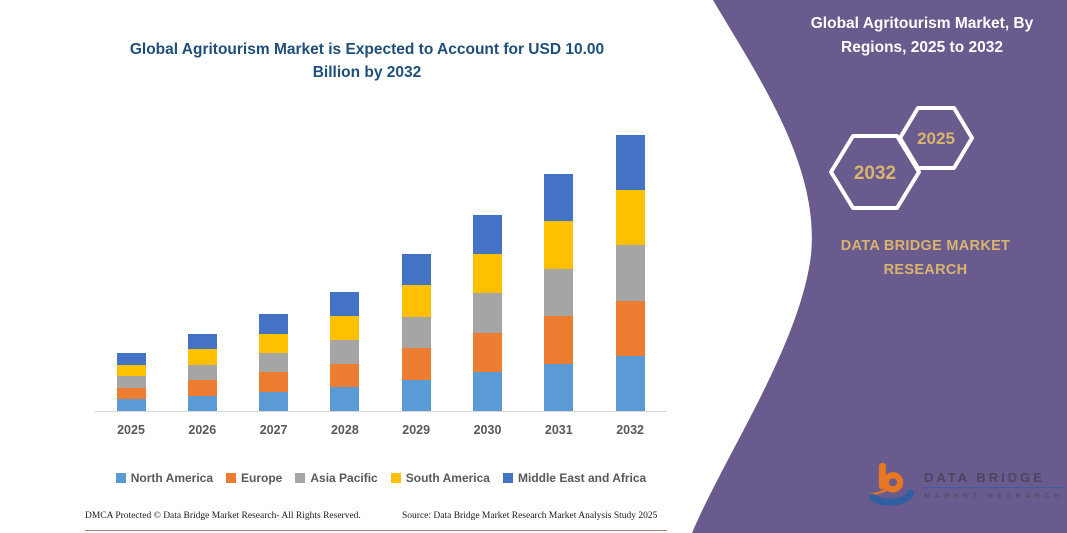 The height and width of the screenshot is (533, 1067). Describe the element at coordinates (487, 430) in the screenshot. I see `x-axis-label: 2030` at that location.